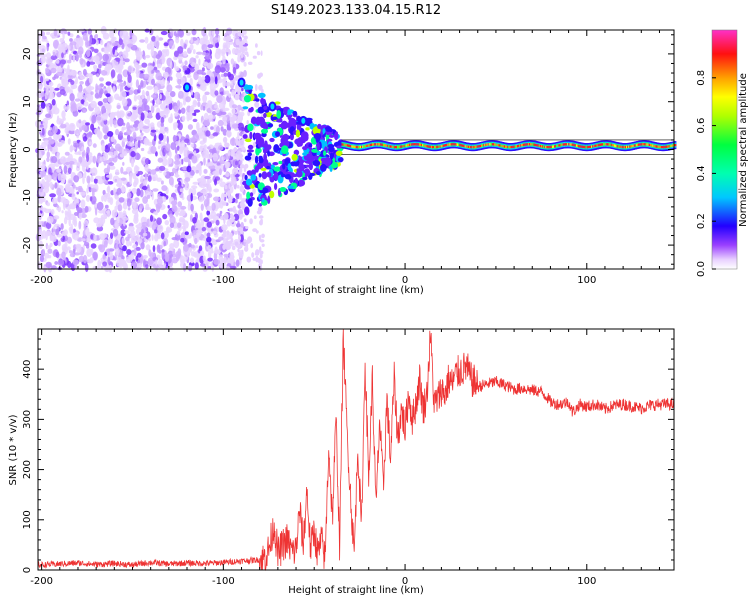 The image size is (750, 600). What do you see at coordinates (13, 449) in the screenshot?
I see `snr-y-label: SNR (10 * v/v)` at bounding box center [13, 449].